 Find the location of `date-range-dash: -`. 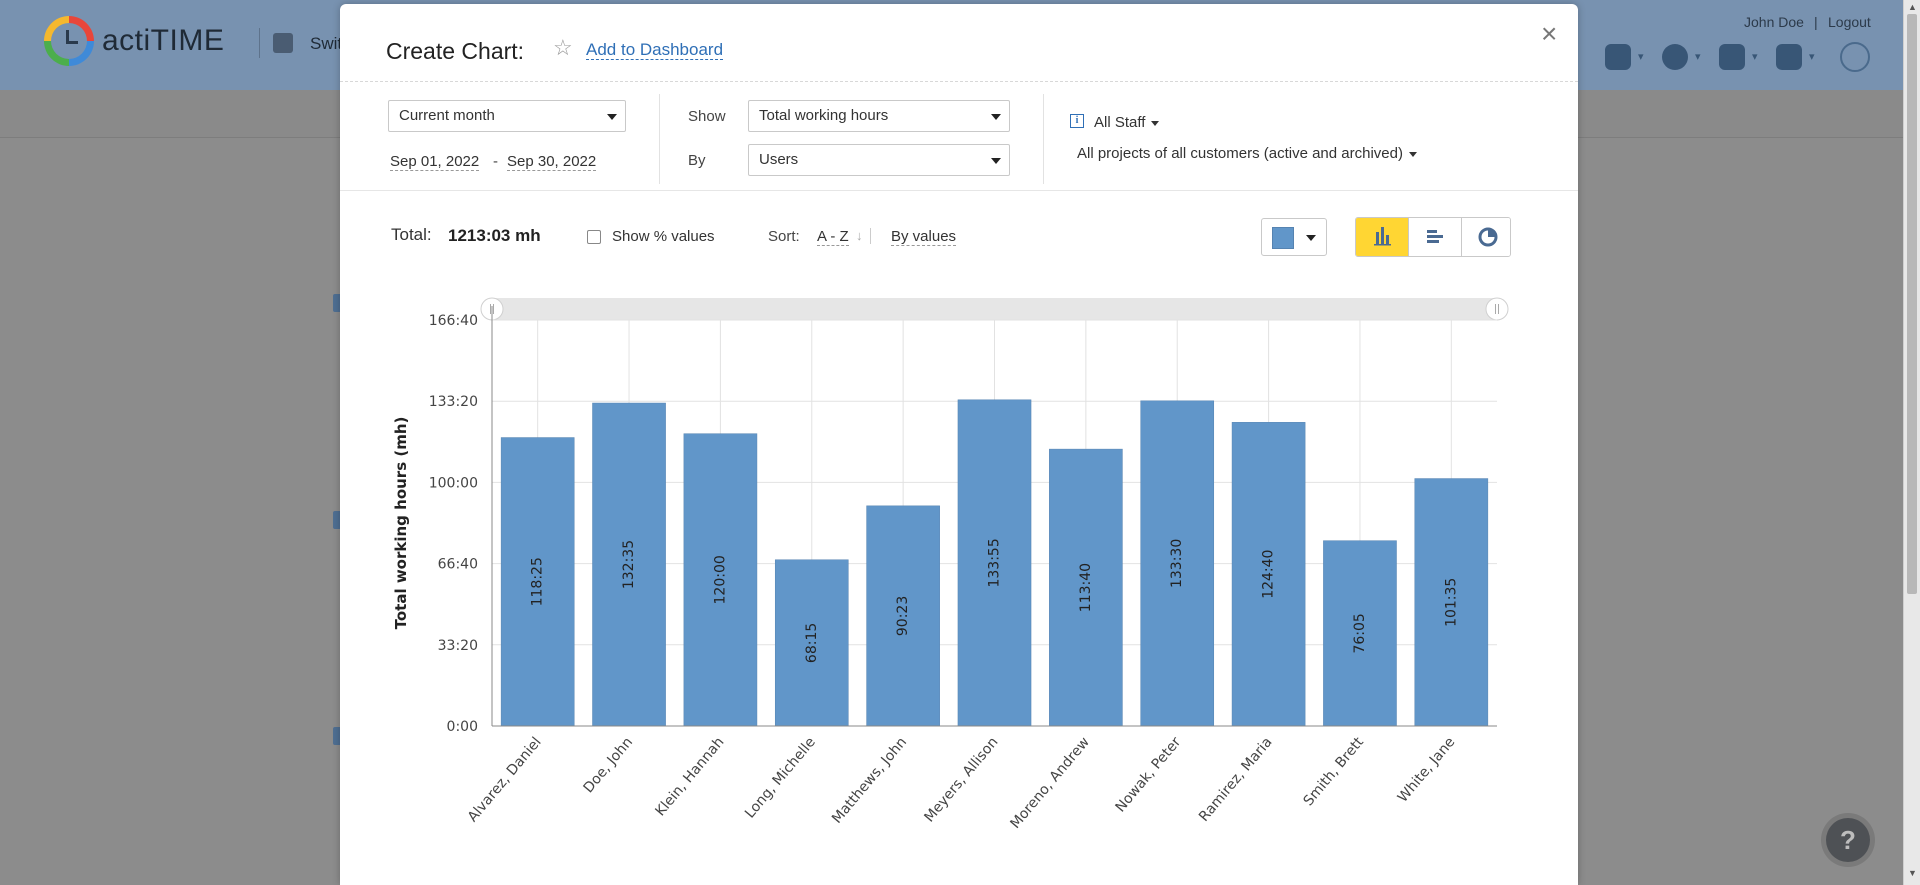

date-range-dash: - is located at coordinates (495, 161).